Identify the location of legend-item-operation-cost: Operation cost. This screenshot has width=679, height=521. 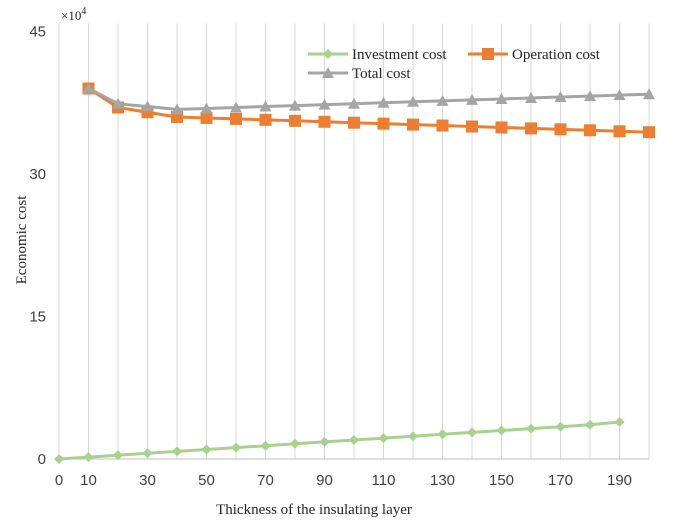
(534, 55).